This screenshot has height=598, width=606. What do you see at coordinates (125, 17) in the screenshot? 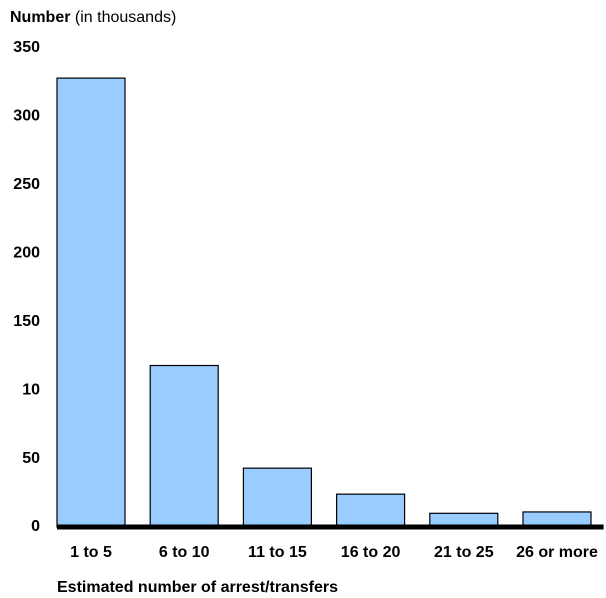
I see `y-axis-title-unit: (in thousands)` at bounding box center [125, 17].